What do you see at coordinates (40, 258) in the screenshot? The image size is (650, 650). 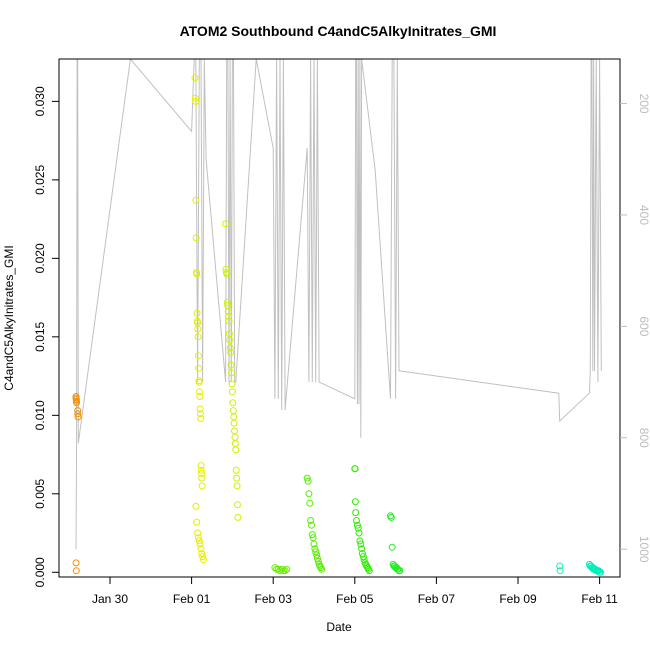 I see `y-tick-label: 0.020` at bounding box center [40, 258].